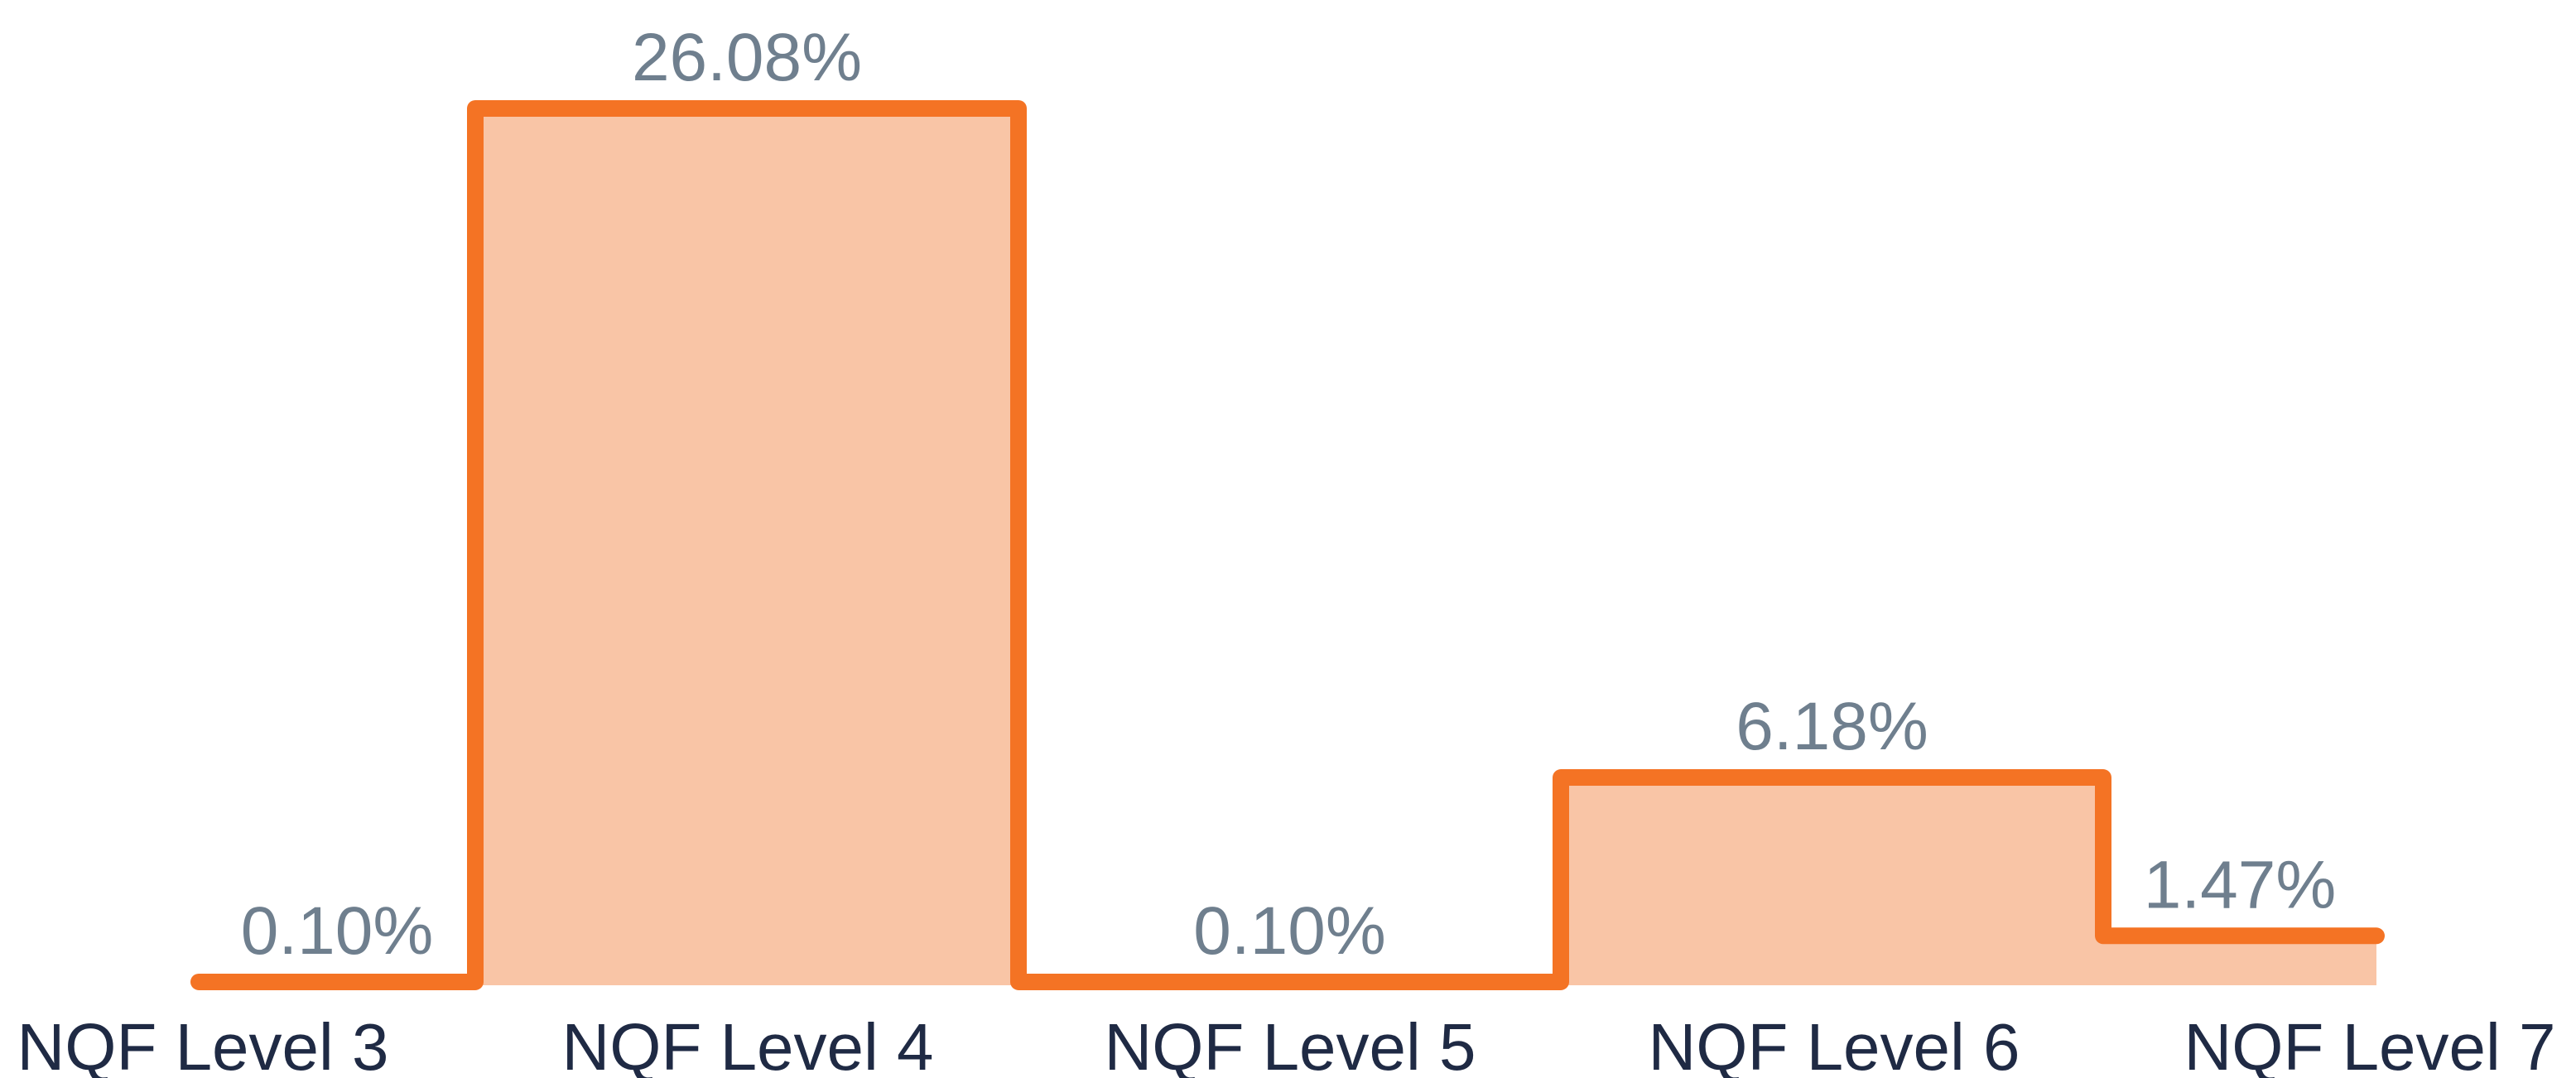  Describe the element at coordinates (1834, 1044) in the screenshot. I see `category-label-4: NQF Level 6` at that location.